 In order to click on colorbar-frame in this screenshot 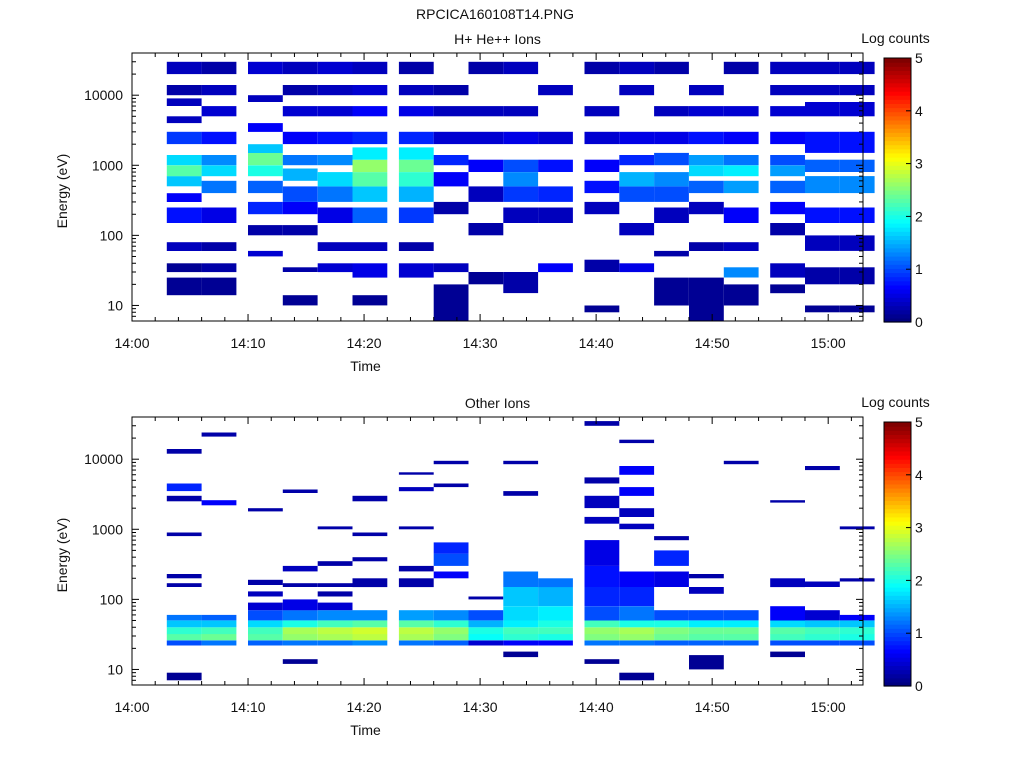, I will do `click(897, 190)`.